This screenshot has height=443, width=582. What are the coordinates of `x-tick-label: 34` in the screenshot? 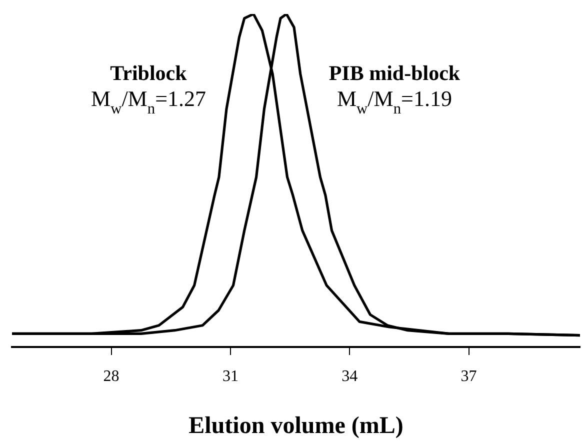 It's located at (350, 376).